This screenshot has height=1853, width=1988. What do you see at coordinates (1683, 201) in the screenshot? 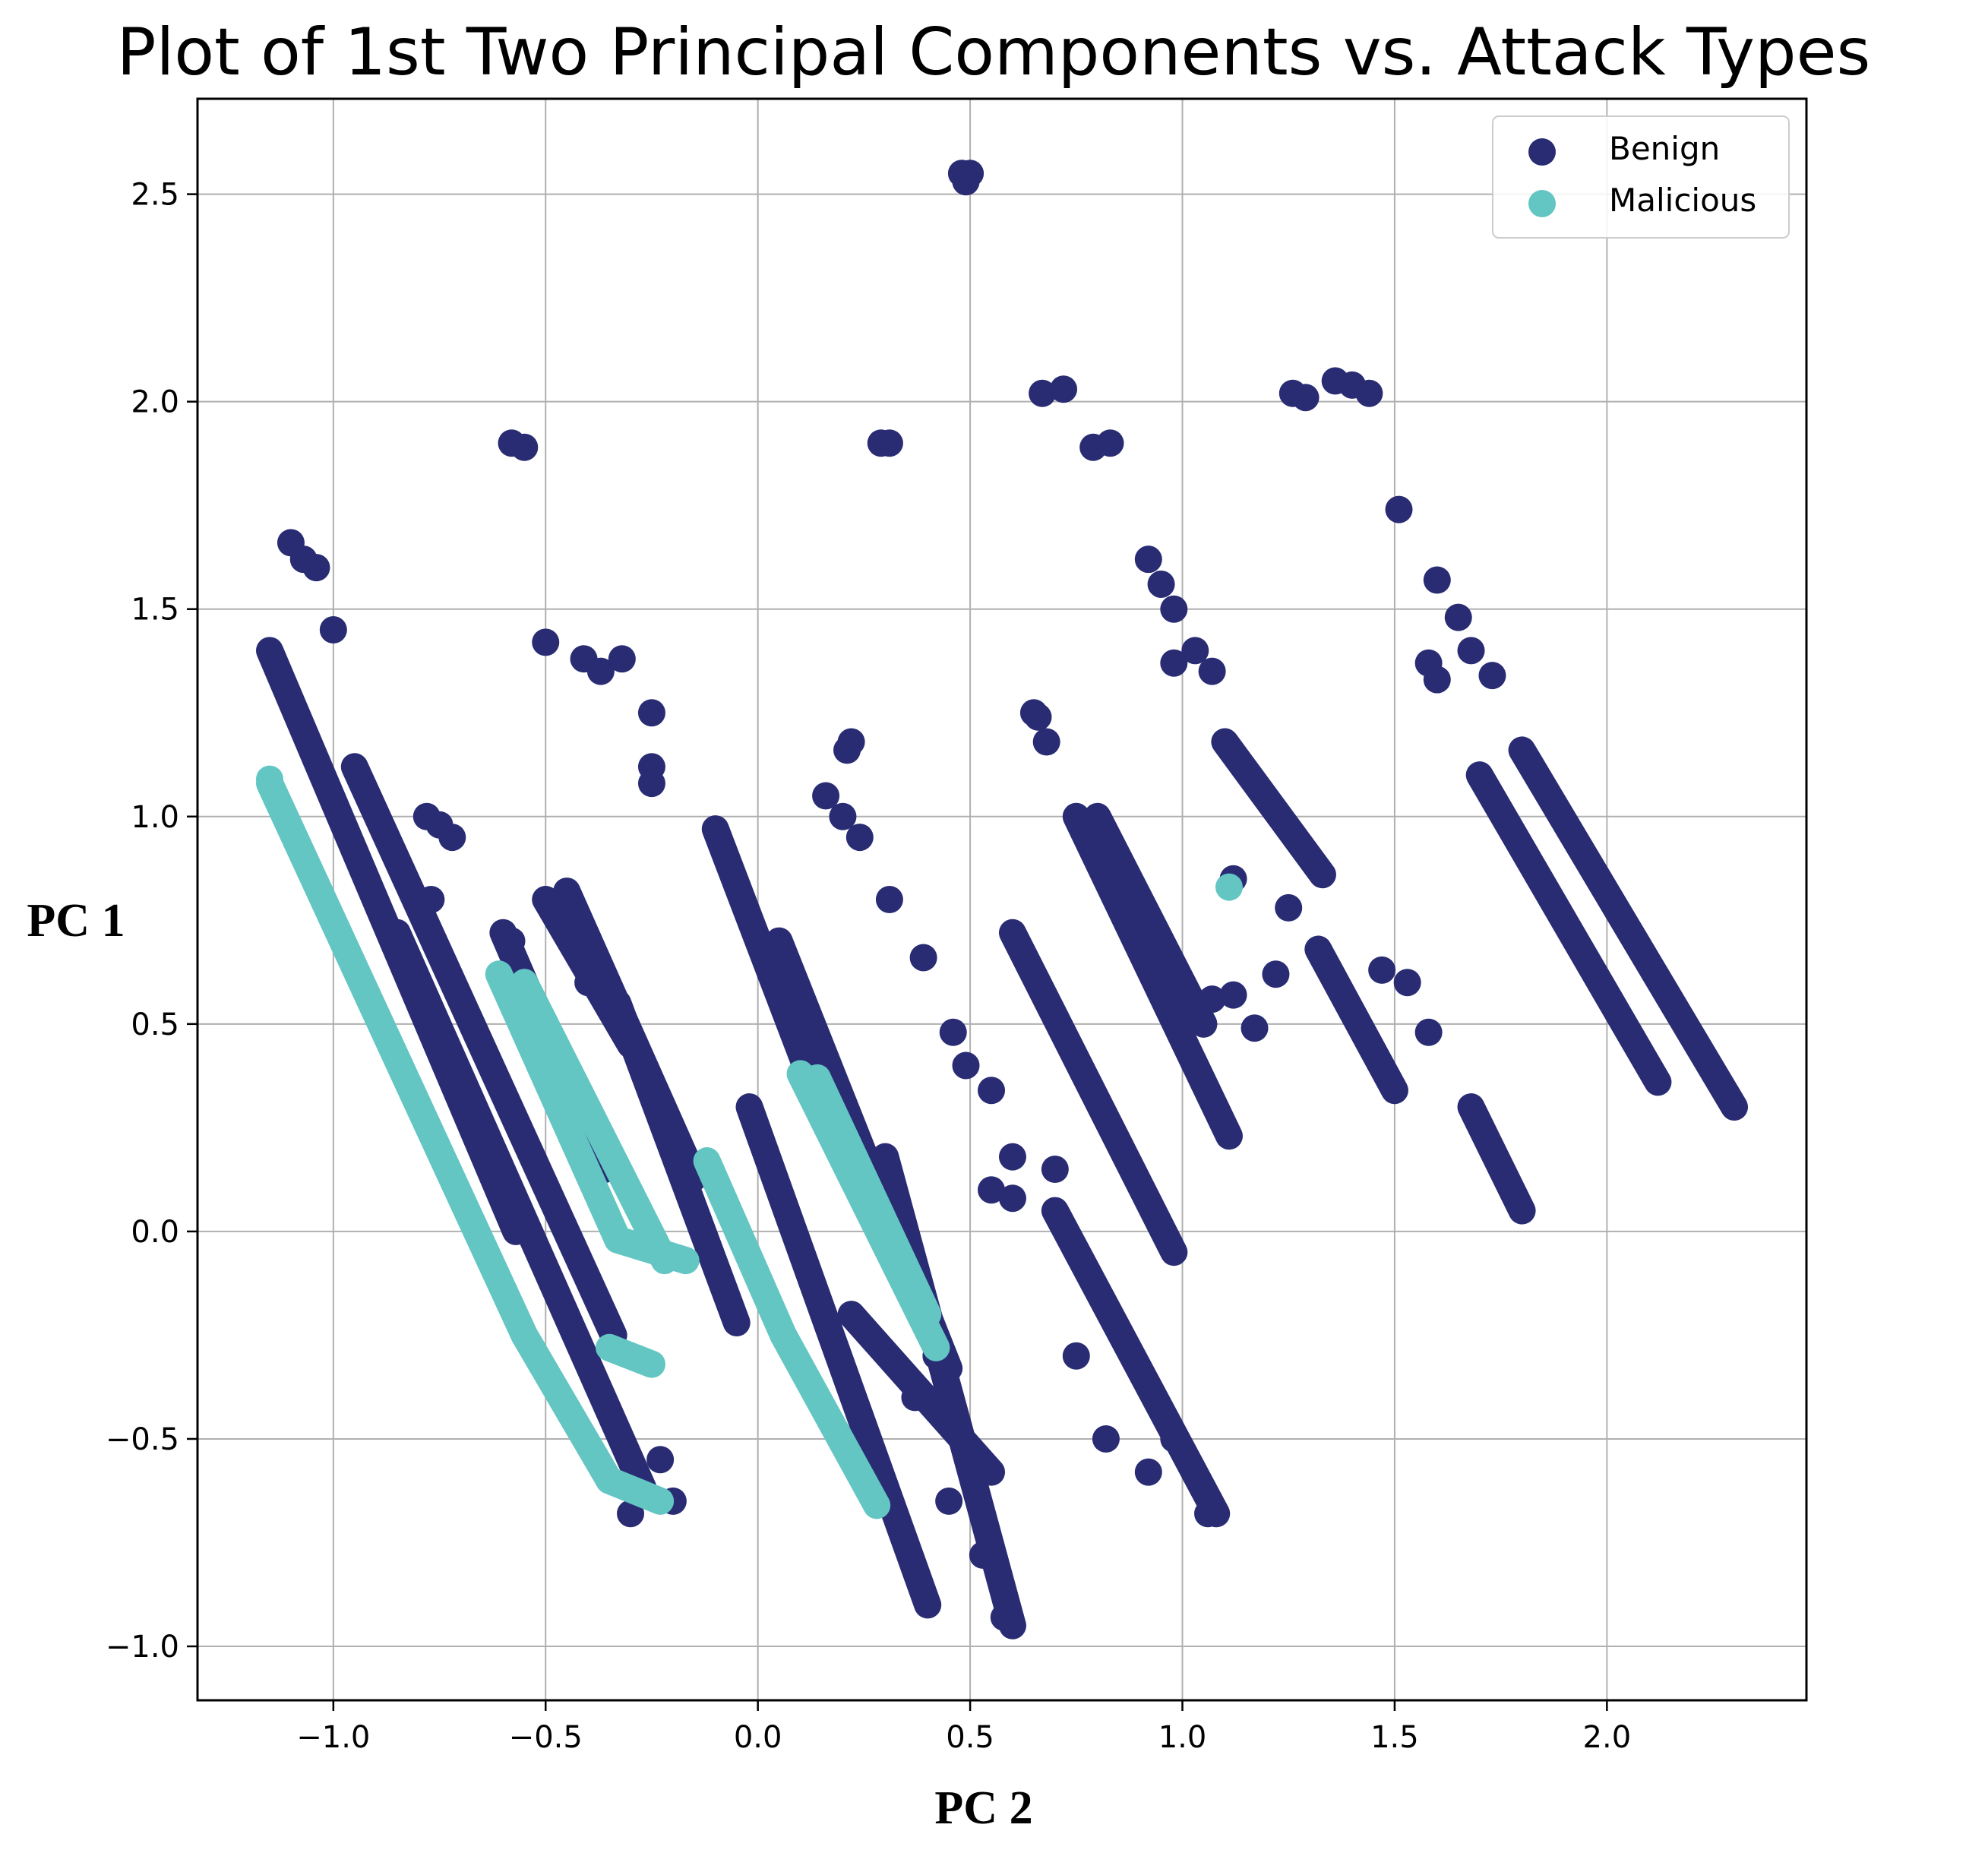
I see `legend-label-malicious: Malicious` at bounding box center [1683, 201].